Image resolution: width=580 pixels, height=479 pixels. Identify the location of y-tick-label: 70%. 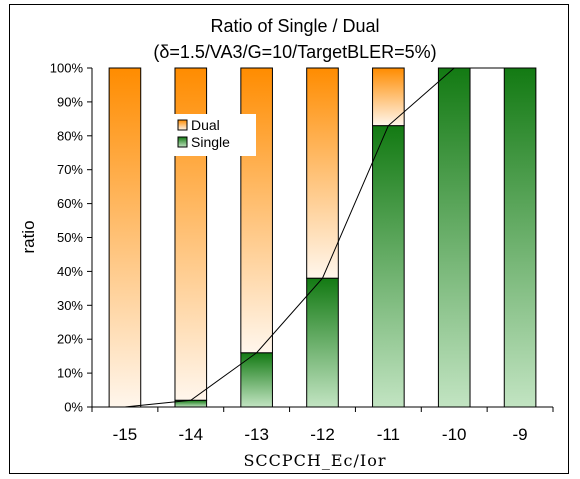
(70, 169).